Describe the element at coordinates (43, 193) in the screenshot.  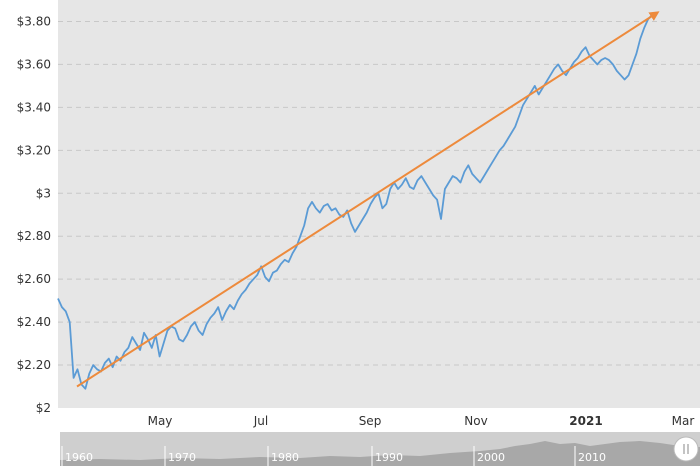
I see `y-tick-label: $3` at that location.